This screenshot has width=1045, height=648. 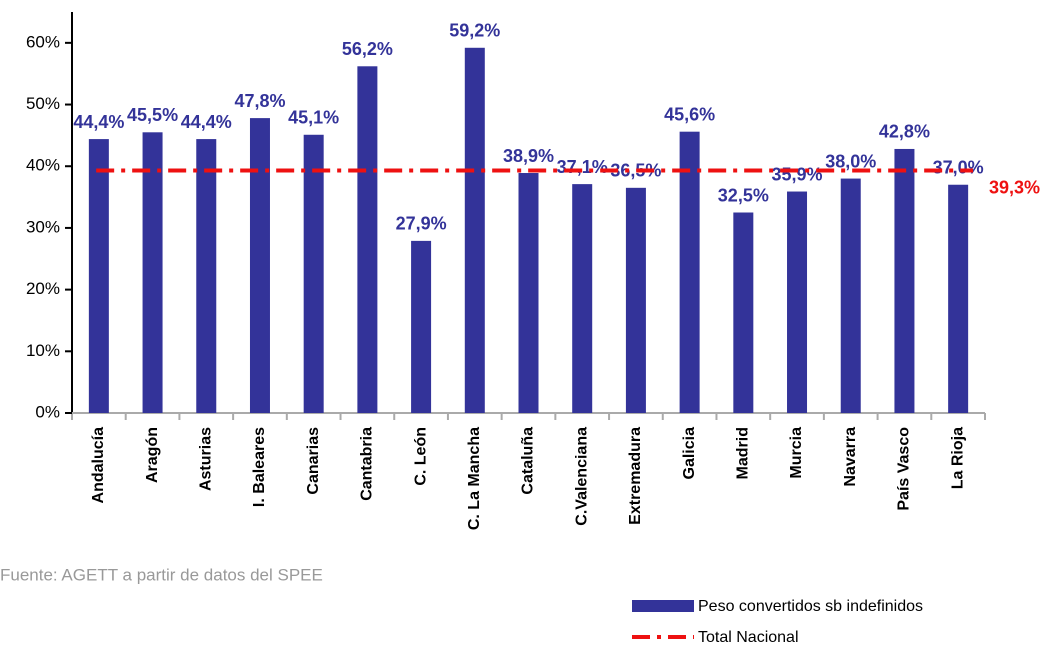 I want to click on y-tick-label: 30%, so click(x=43, y=226).